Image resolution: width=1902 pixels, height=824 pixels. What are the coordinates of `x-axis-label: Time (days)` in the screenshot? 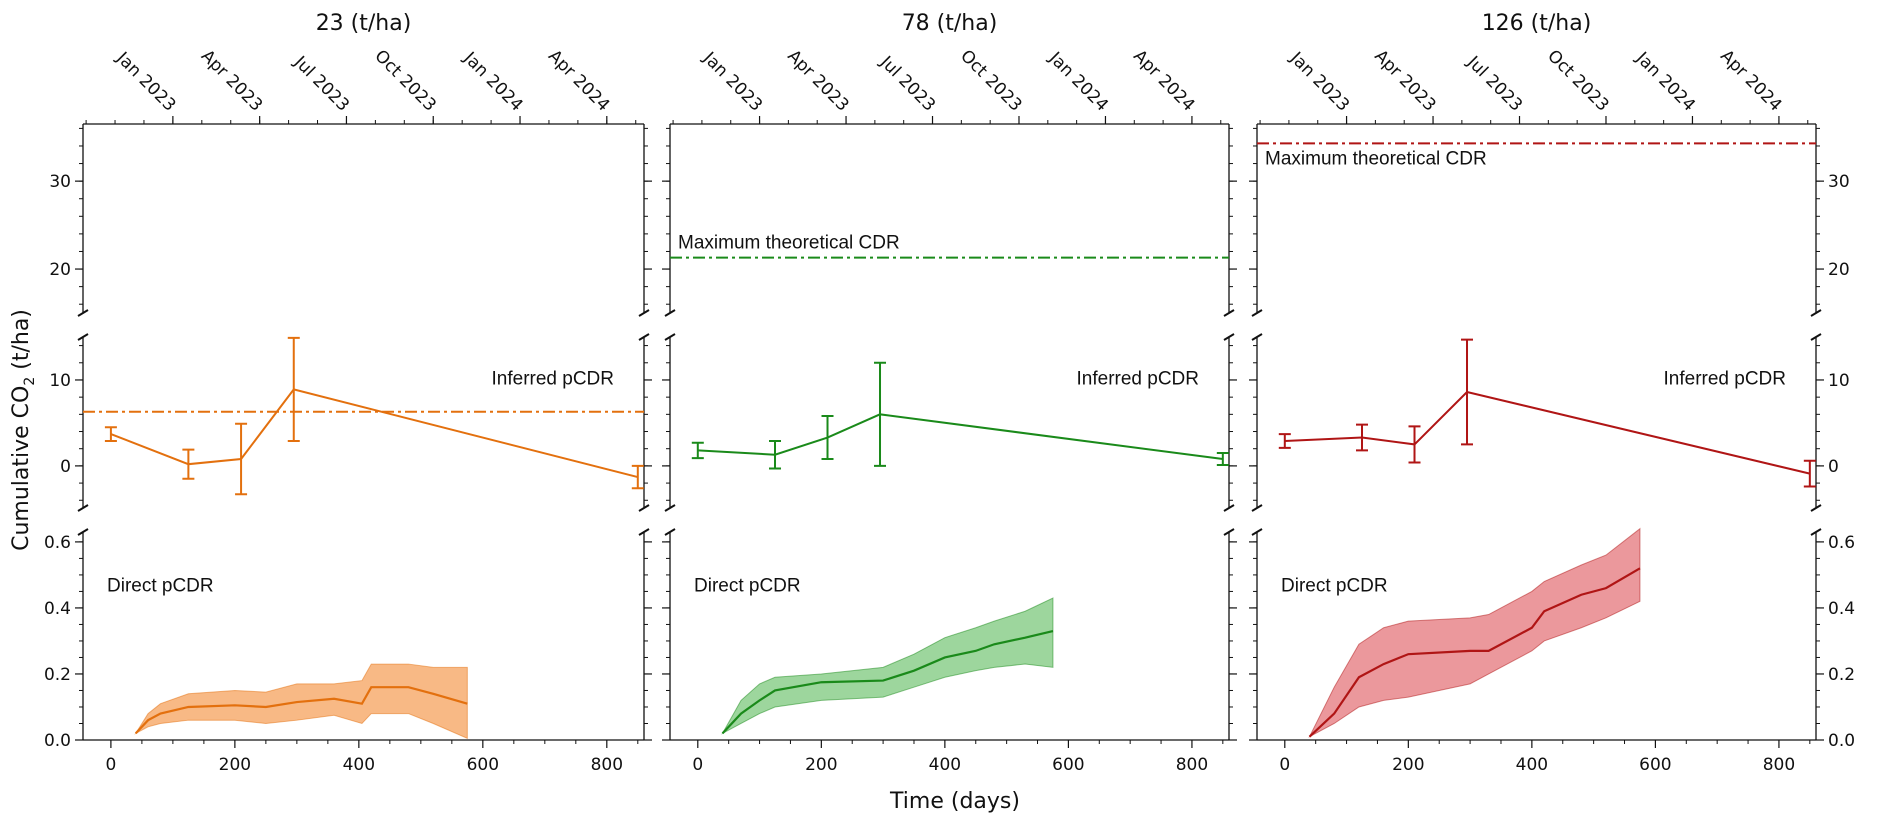 It's located at (954, 801).